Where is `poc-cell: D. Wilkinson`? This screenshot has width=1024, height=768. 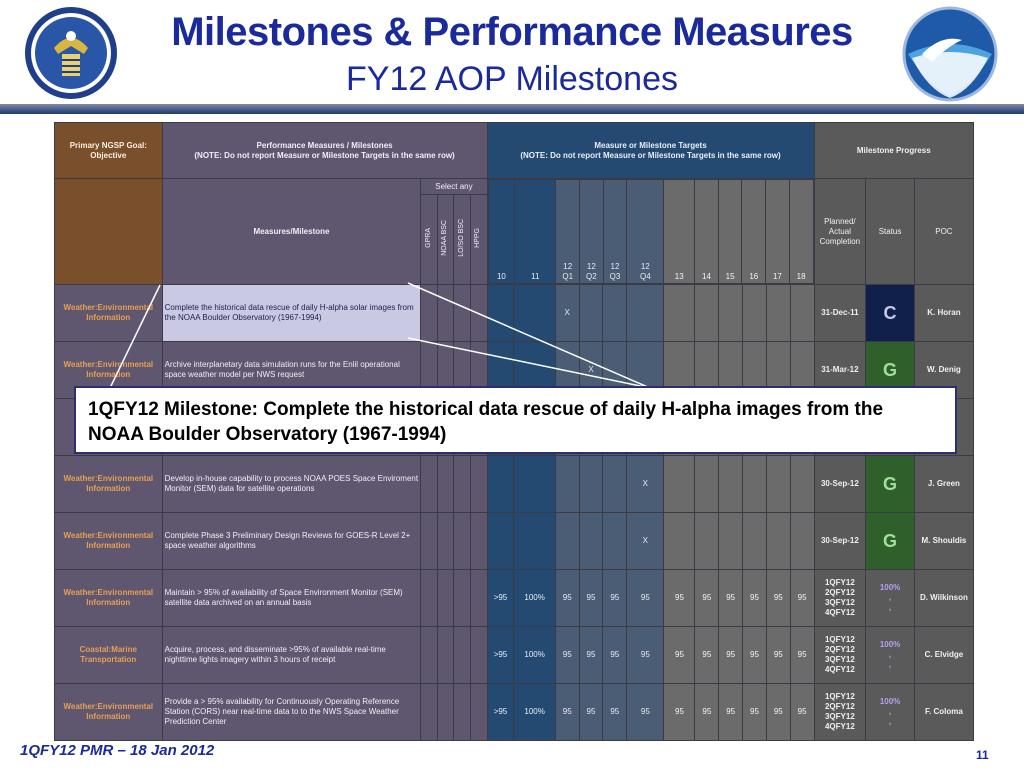 poc-cell: D. Wilkinson is located at coordinates (944, 598).